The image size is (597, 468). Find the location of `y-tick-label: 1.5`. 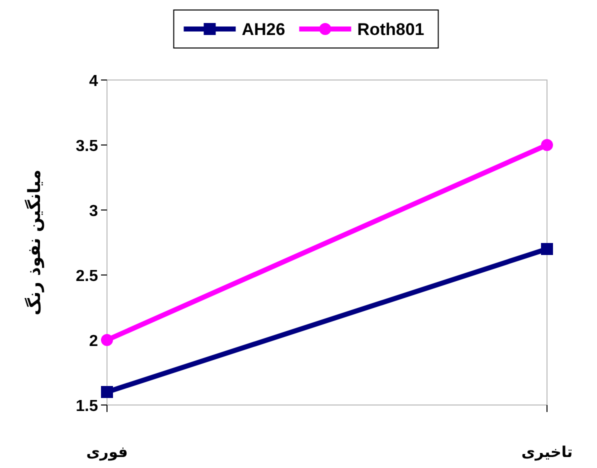

y-tick-label: 1.5 is located at coordinates (87, 406).